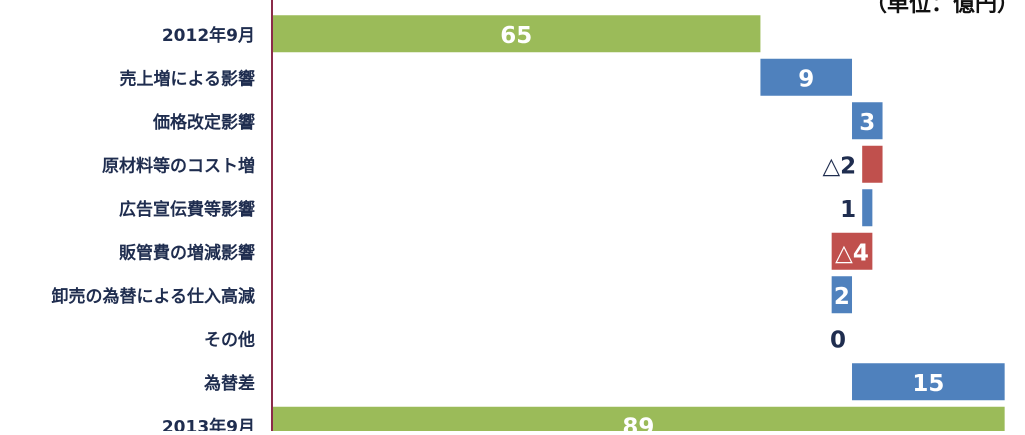 The image size is (1025, 435). Describe the element at coordinates (187, 209) in the screenshot. I see `category-label: 広告宣伝費等影響` at that location.